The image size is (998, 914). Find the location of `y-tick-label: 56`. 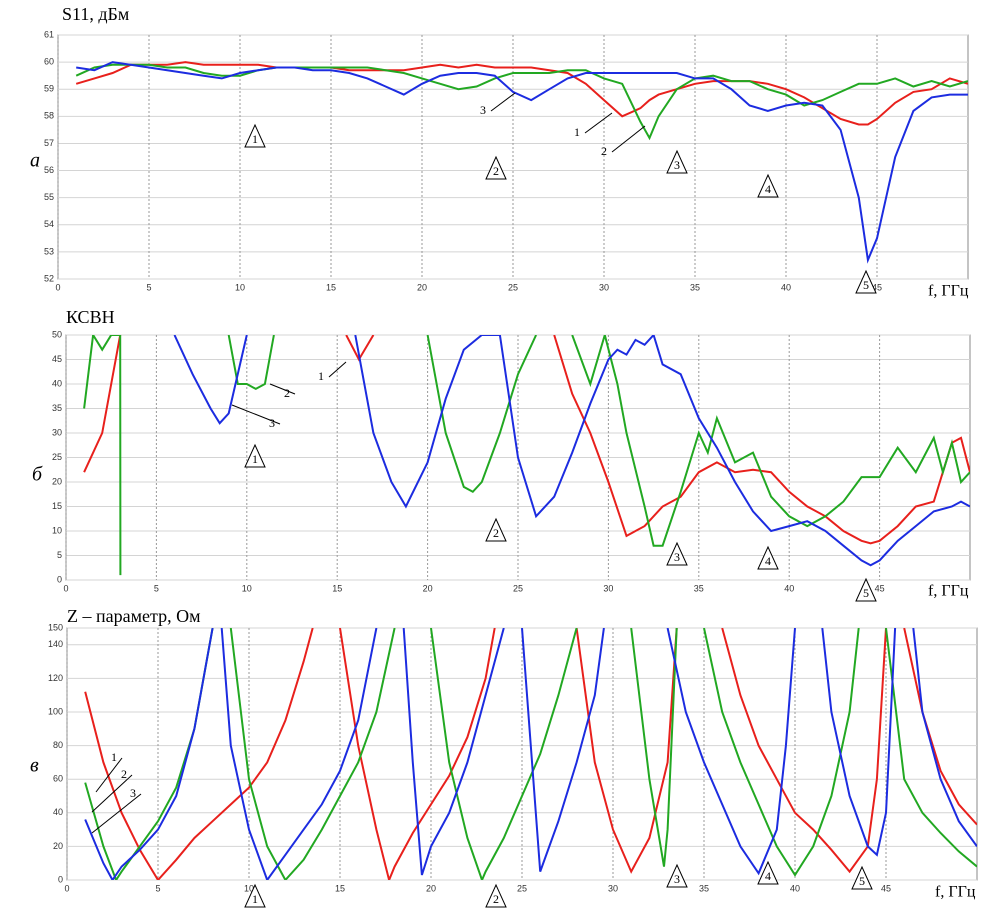

y-tick-label: 56 is located at coordinates (49, 170).